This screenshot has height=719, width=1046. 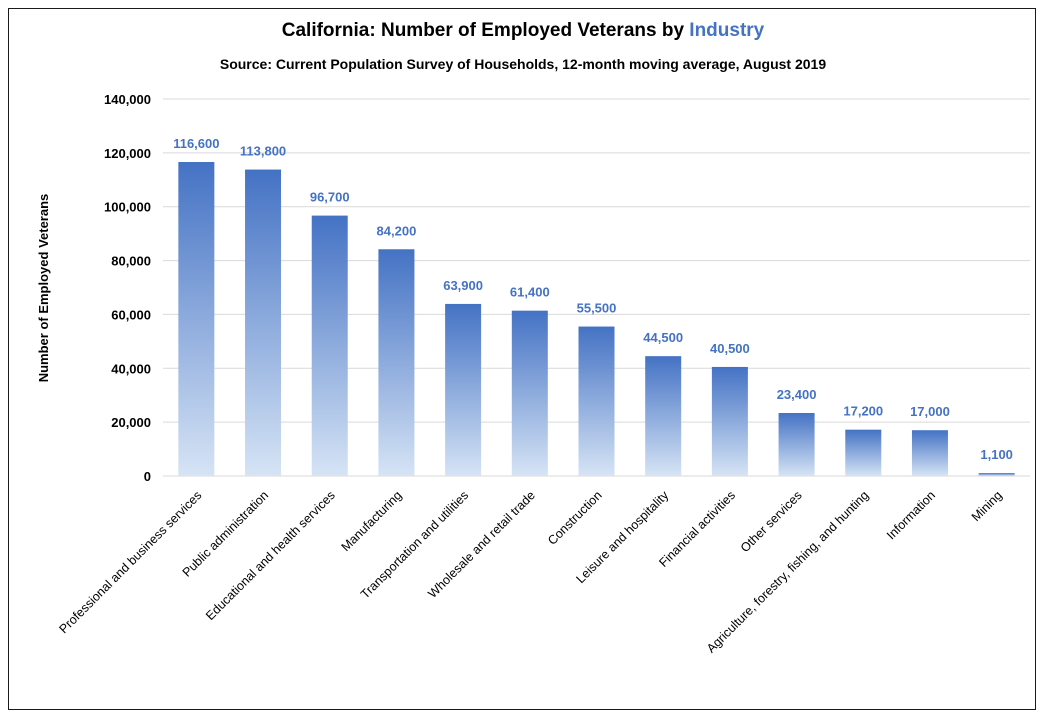 What do you see at coordinates (263, 151) in the screenshot?
I see `data-label: 113,800` at bounding box center [263, 151].